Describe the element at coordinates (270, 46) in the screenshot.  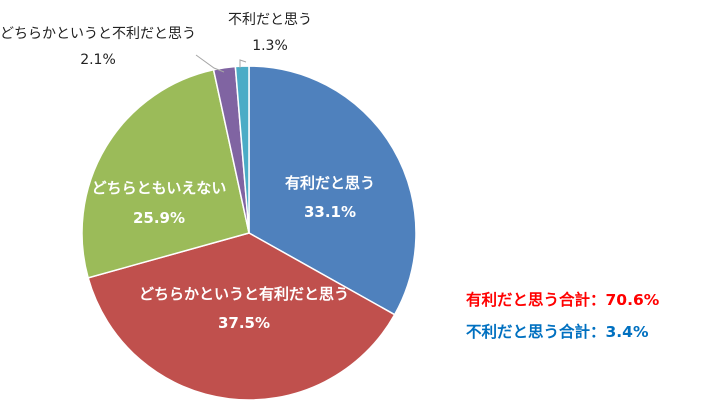
I see `slice-5-value-label: 1.3%` at that location.